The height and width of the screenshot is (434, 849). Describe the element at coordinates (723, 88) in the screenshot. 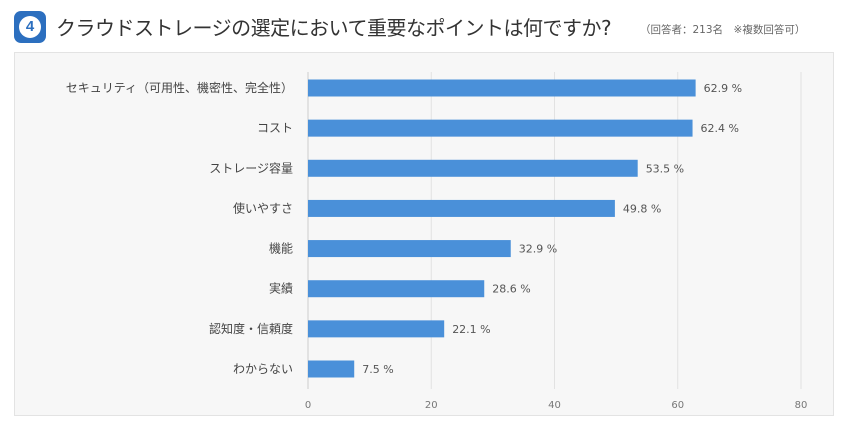

I see `value-label: 62.9 %` at that location.